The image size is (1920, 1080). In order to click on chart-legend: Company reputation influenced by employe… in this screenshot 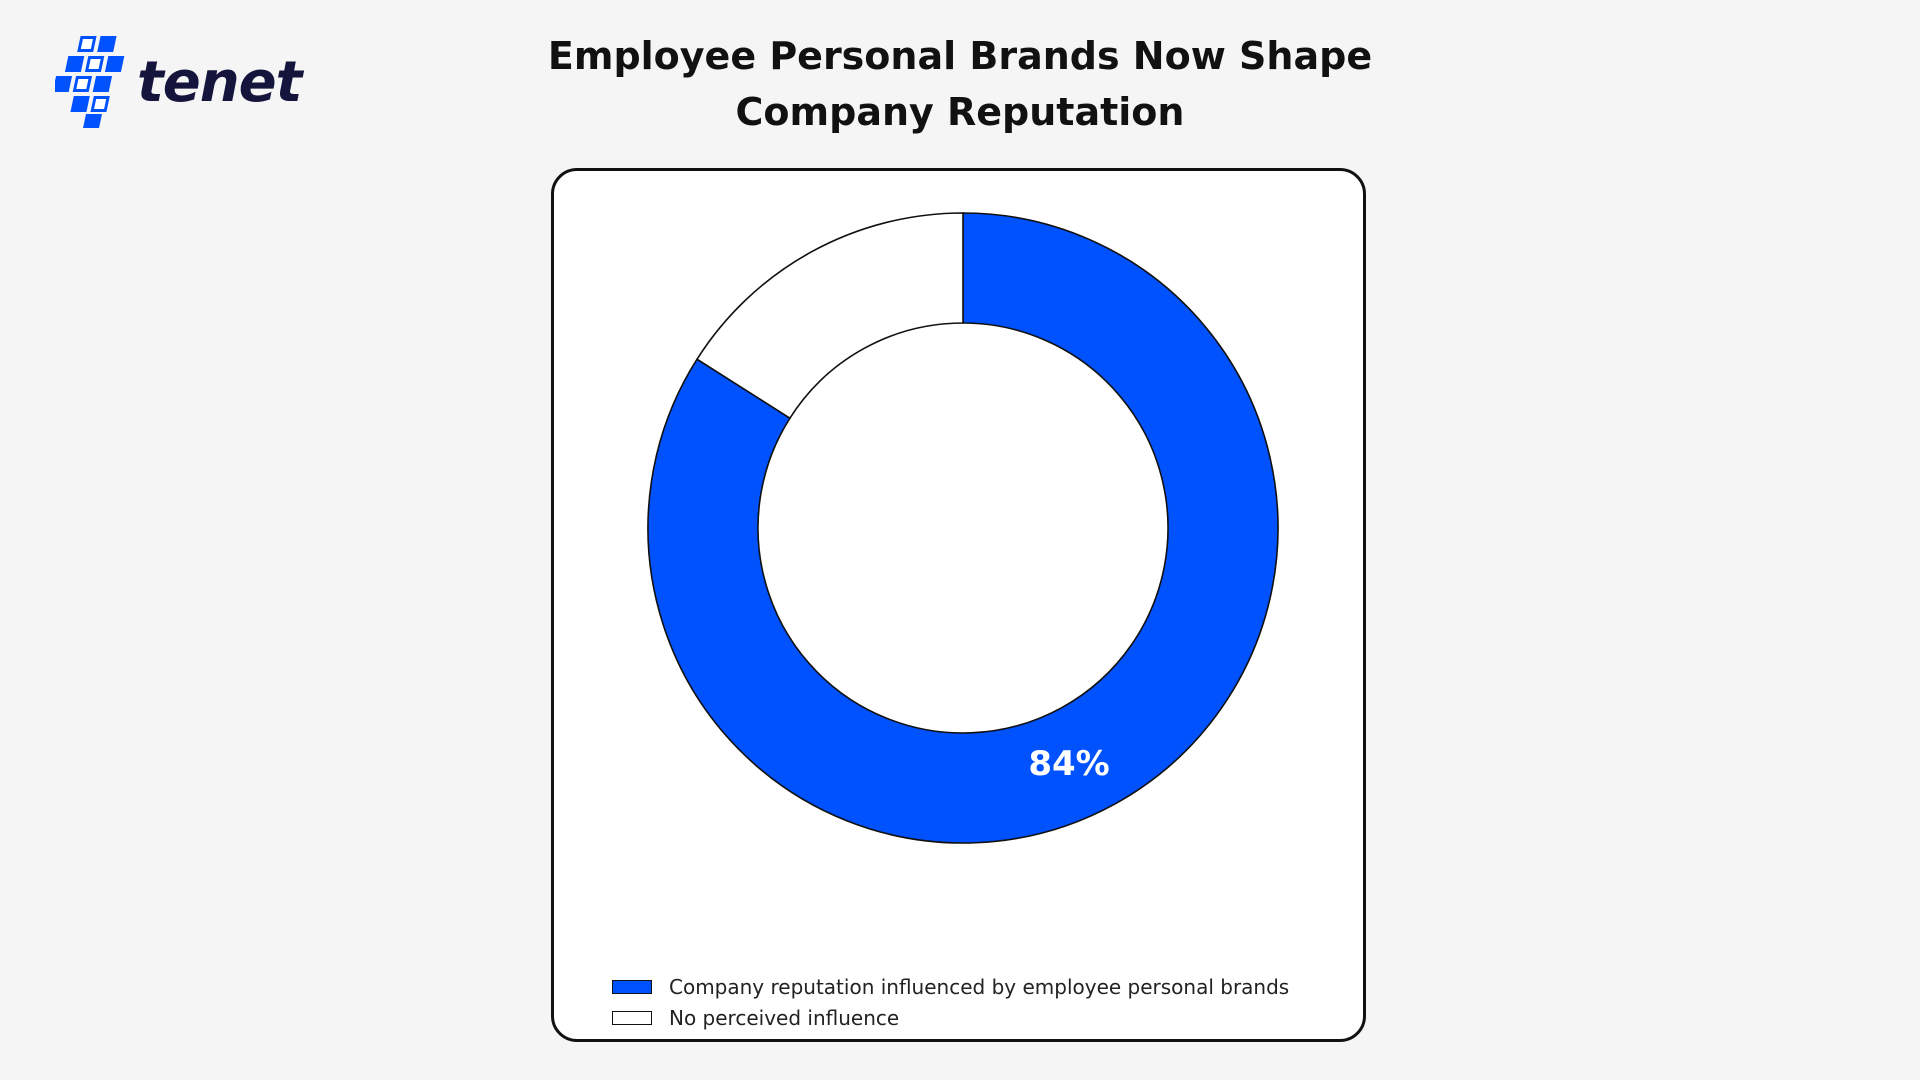, I will do `click(950, 1002)`.